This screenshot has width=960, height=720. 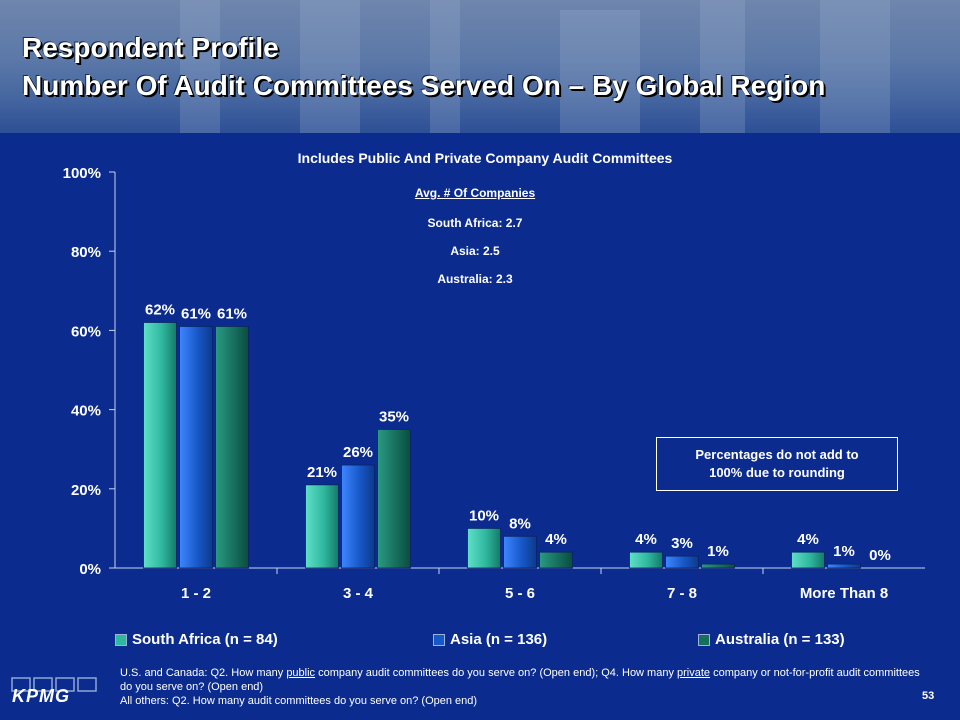 I want to click on legend-label-australia: Australia (n = 133), so click(x=780, y=639).